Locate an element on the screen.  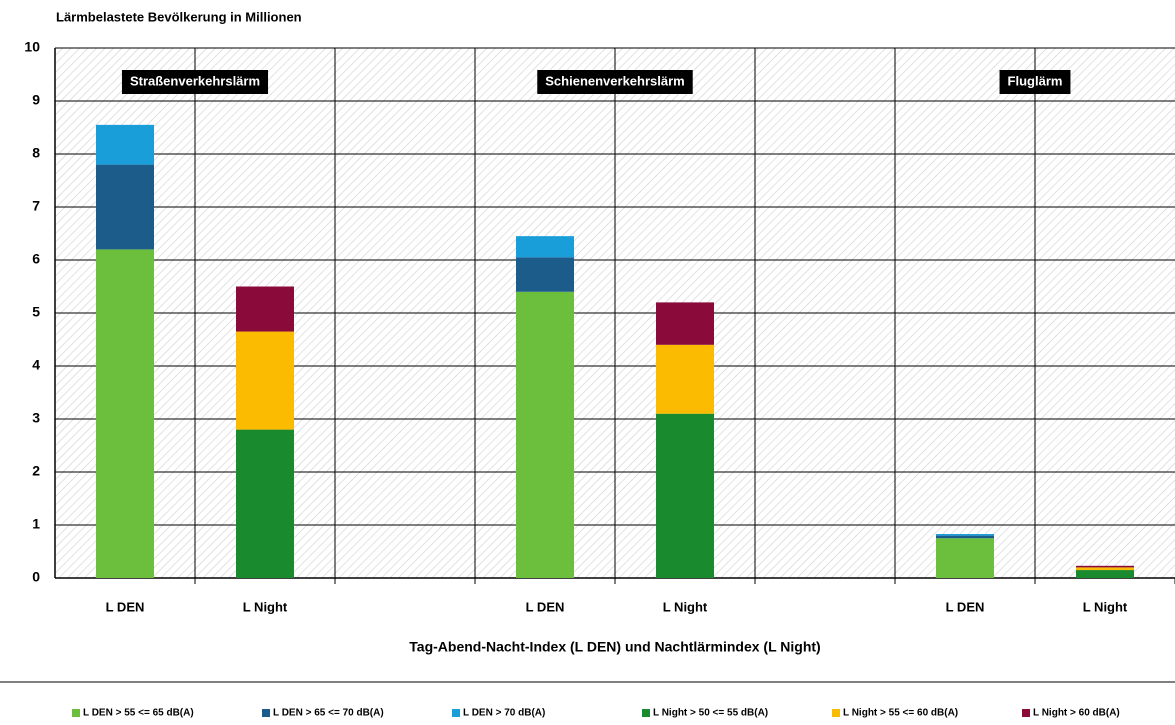
y-tick-label: 7 is located at coordinates (36, 206).